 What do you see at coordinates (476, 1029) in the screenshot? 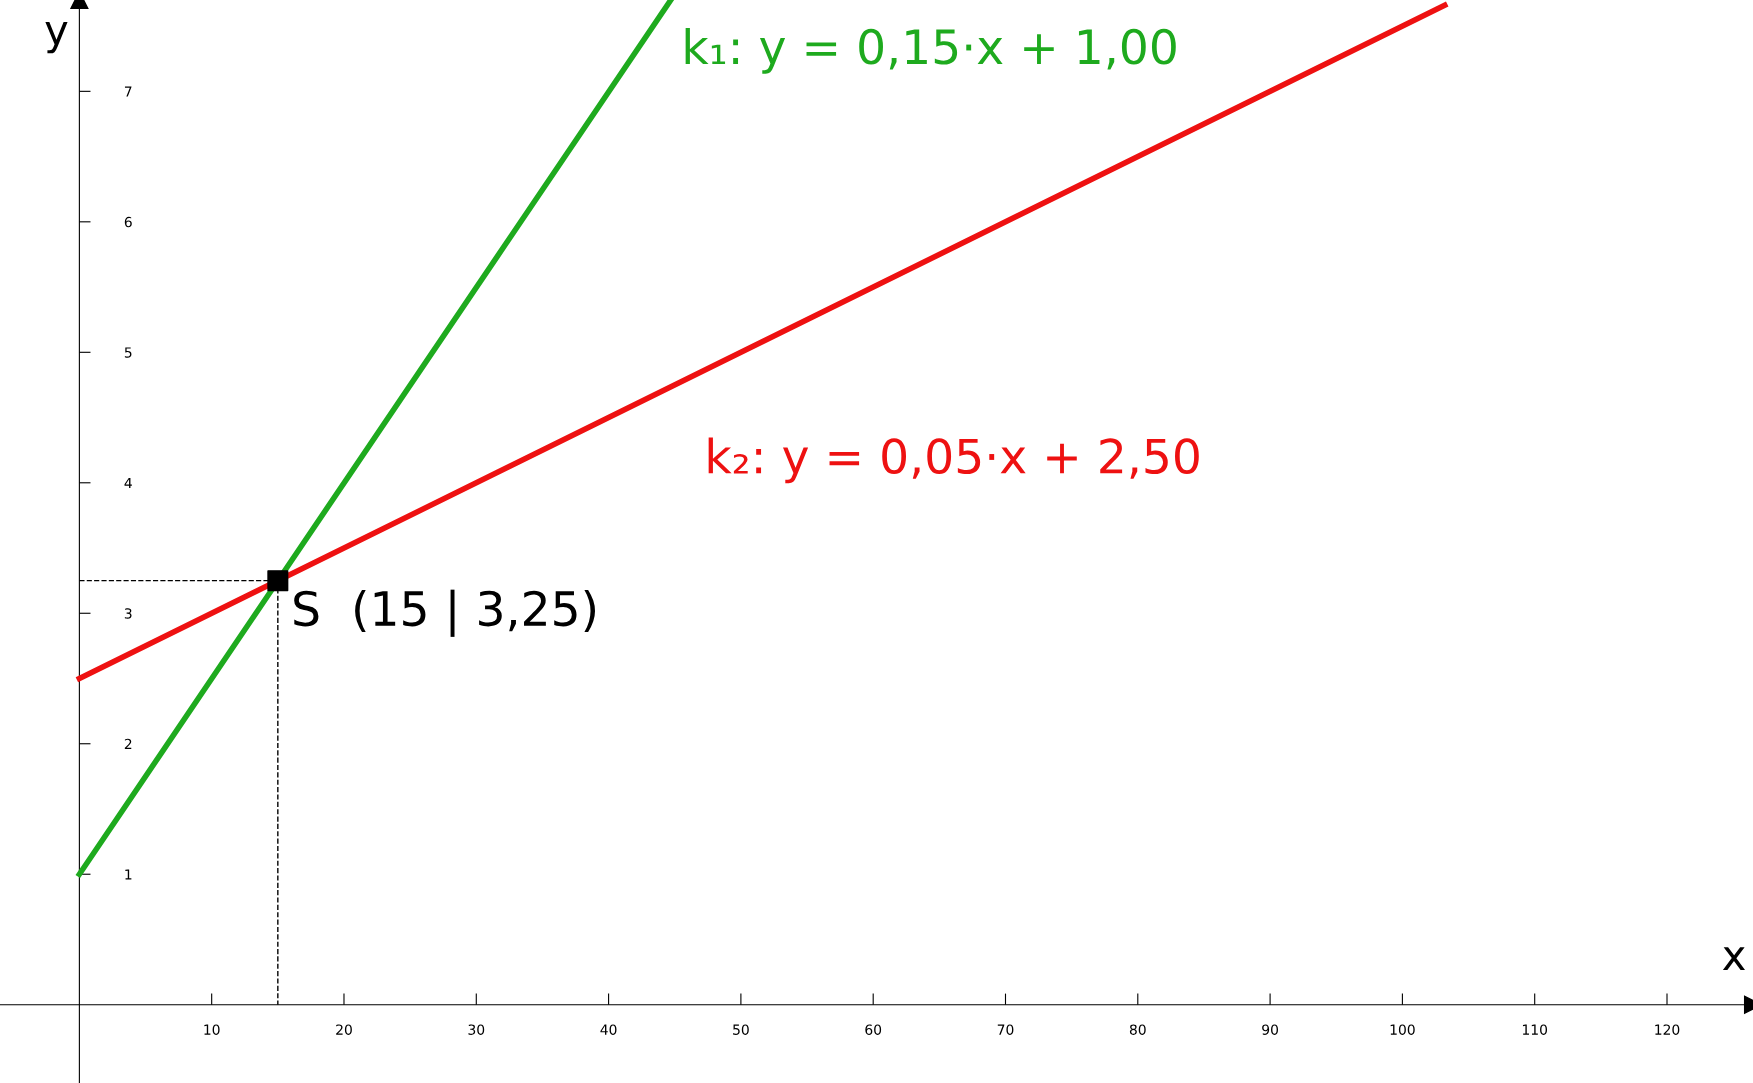
I see `x-tick-label: 30` at bounding box center [476, 1029].